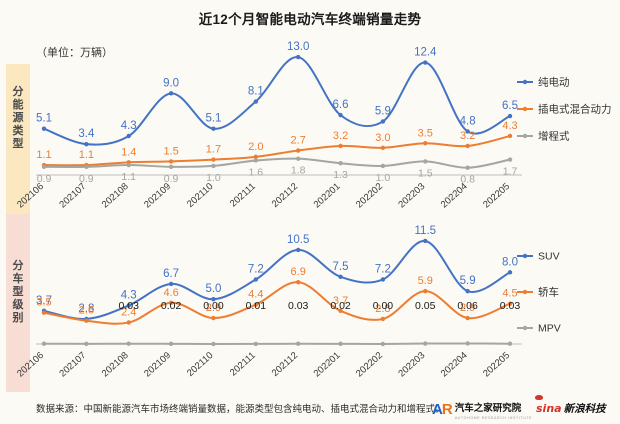 This screenshot has height=424, width=620. Describe the element at coordinates (115, 364) in the screenshot. I see `x-axis-tick-label: 202108` at that location.